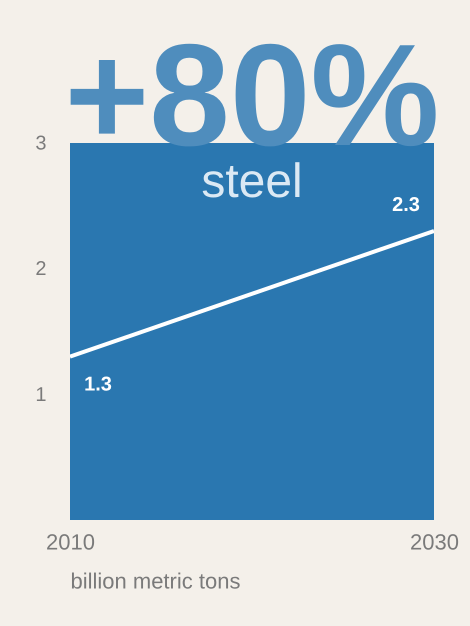 The height and width of the screenshot is (626, 470). Describe the element at coordinates (40, 395) in the screenshot. I see `y-tick-label: 1` at that location.